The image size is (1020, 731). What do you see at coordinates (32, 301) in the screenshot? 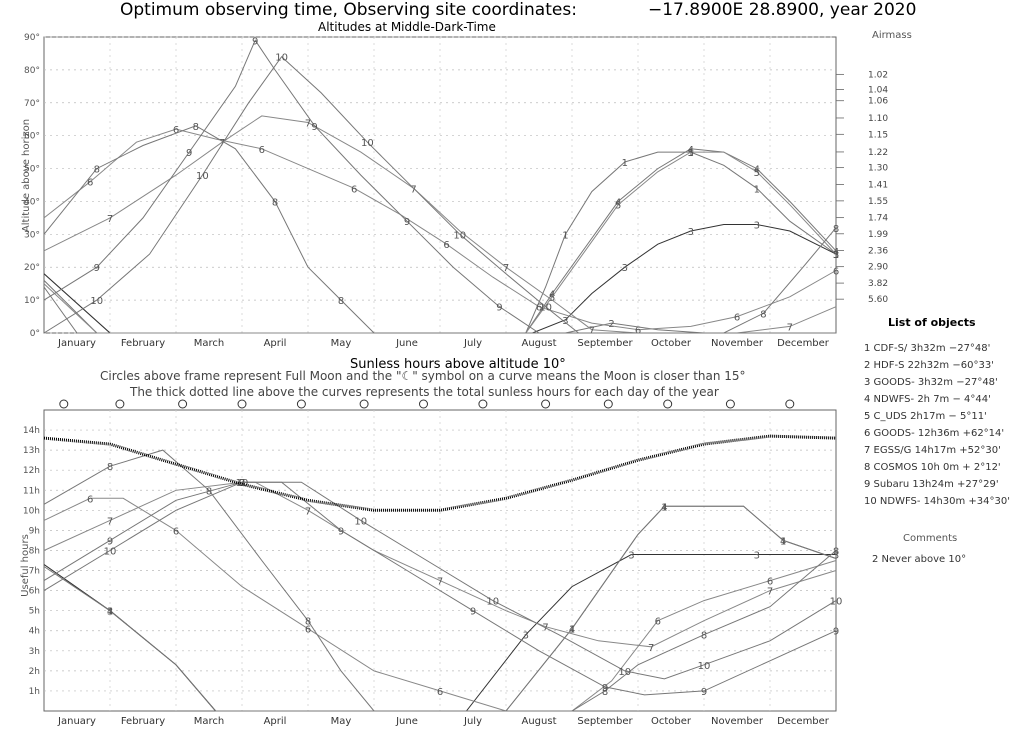
I see `y-tick-label: 10°` at bounding box center [32, 301].